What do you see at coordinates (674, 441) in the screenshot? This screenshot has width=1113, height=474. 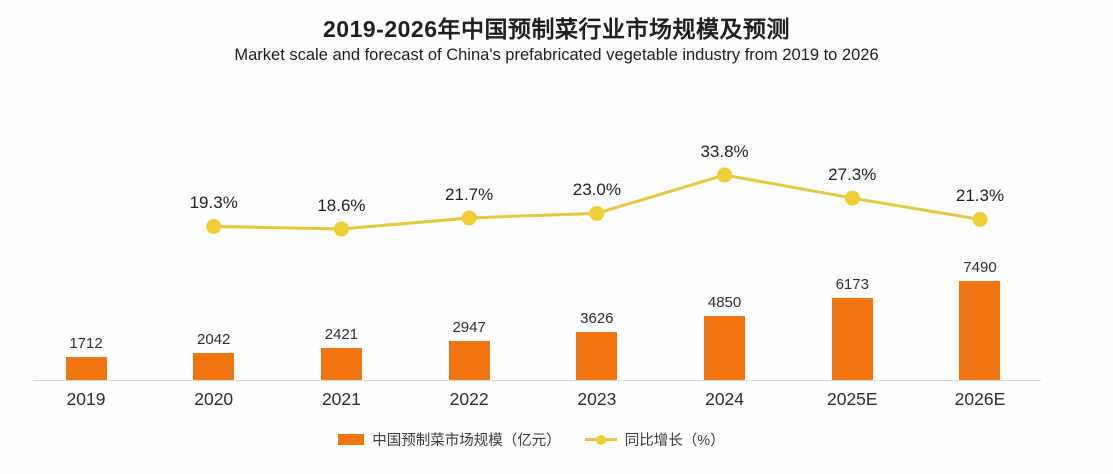 I see `legend-line-label: 同比增长（%）` at bounding box center [674, 441].